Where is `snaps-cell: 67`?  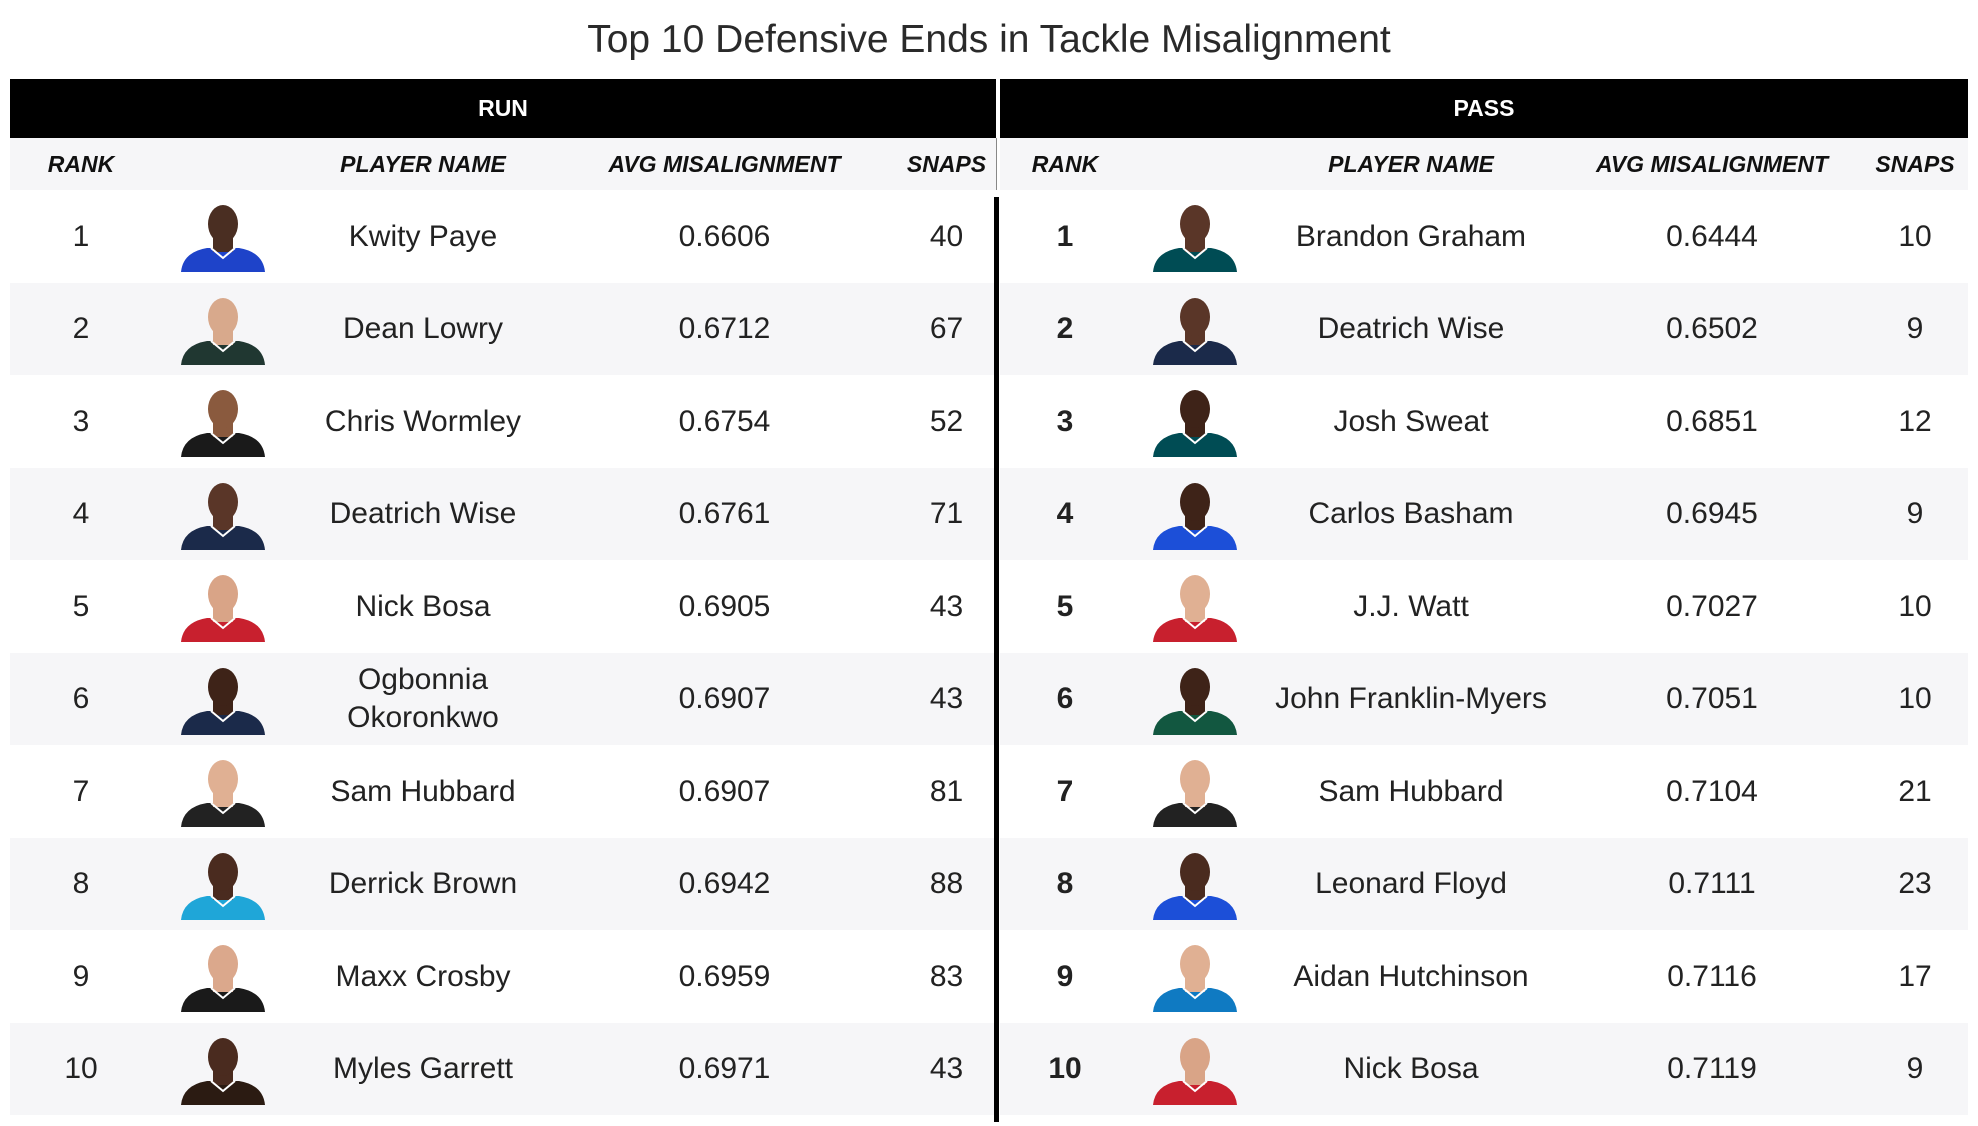
snaps-cell: 67 is located at coordinates (946, 328).